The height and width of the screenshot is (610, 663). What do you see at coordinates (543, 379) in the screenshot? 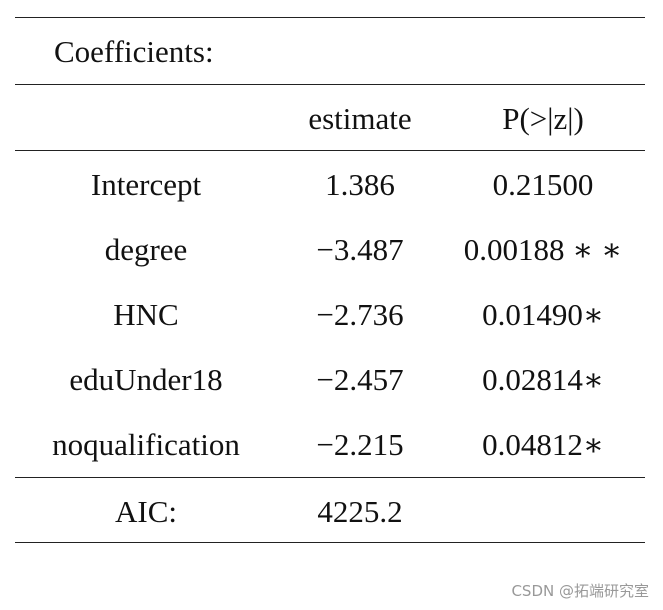
I see `cell-value: 0.02814∗` at bounding box center [543, 379].